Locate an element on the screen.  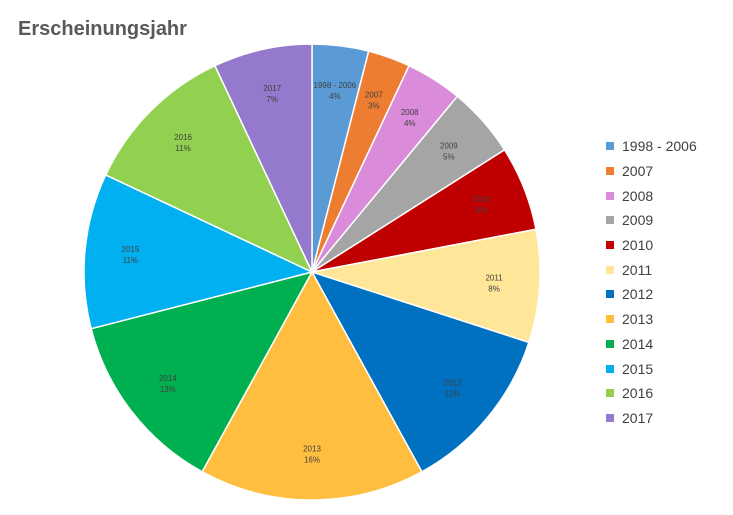
slice-label-2017: 2017 7% is located at coordinates (272, 94).